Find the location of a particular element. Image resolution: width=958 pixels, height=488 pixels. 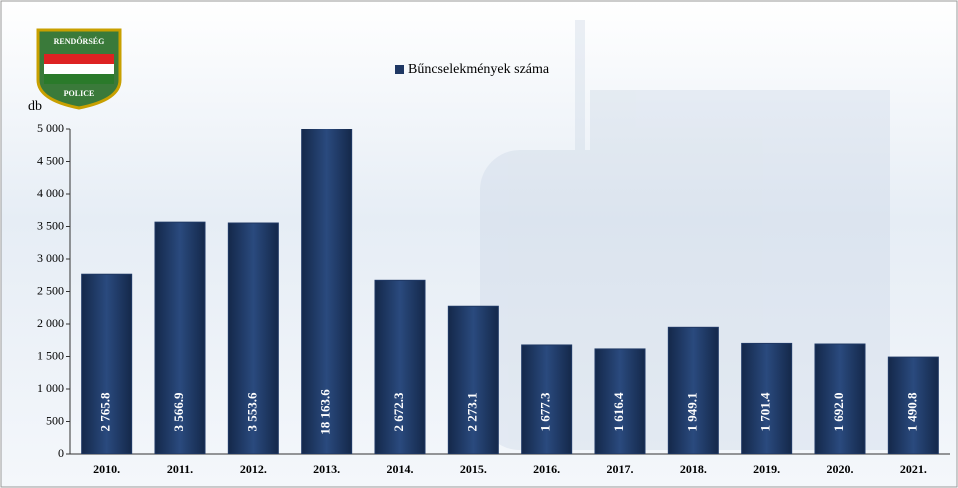

legend-swatch is located at coordinates (399, 69).